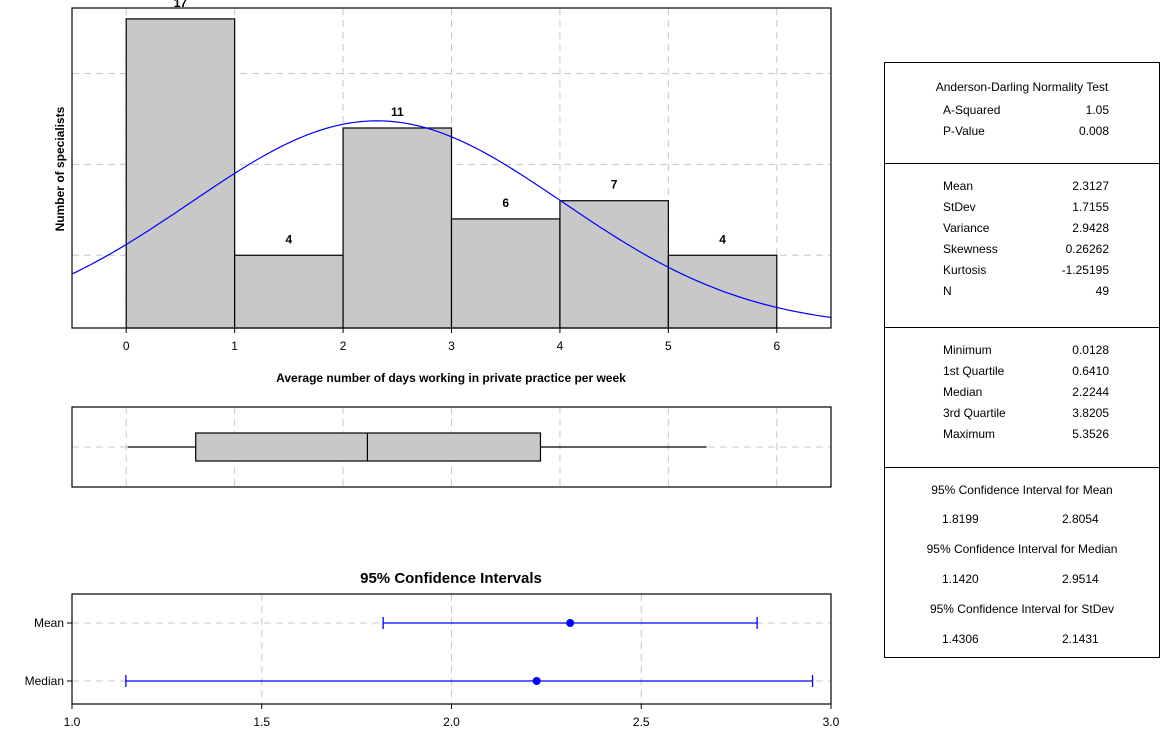 Image resolution: width=1160 pixels, height=736 pixels. I want to click on stat-label: Minimum, so click(967, 350).